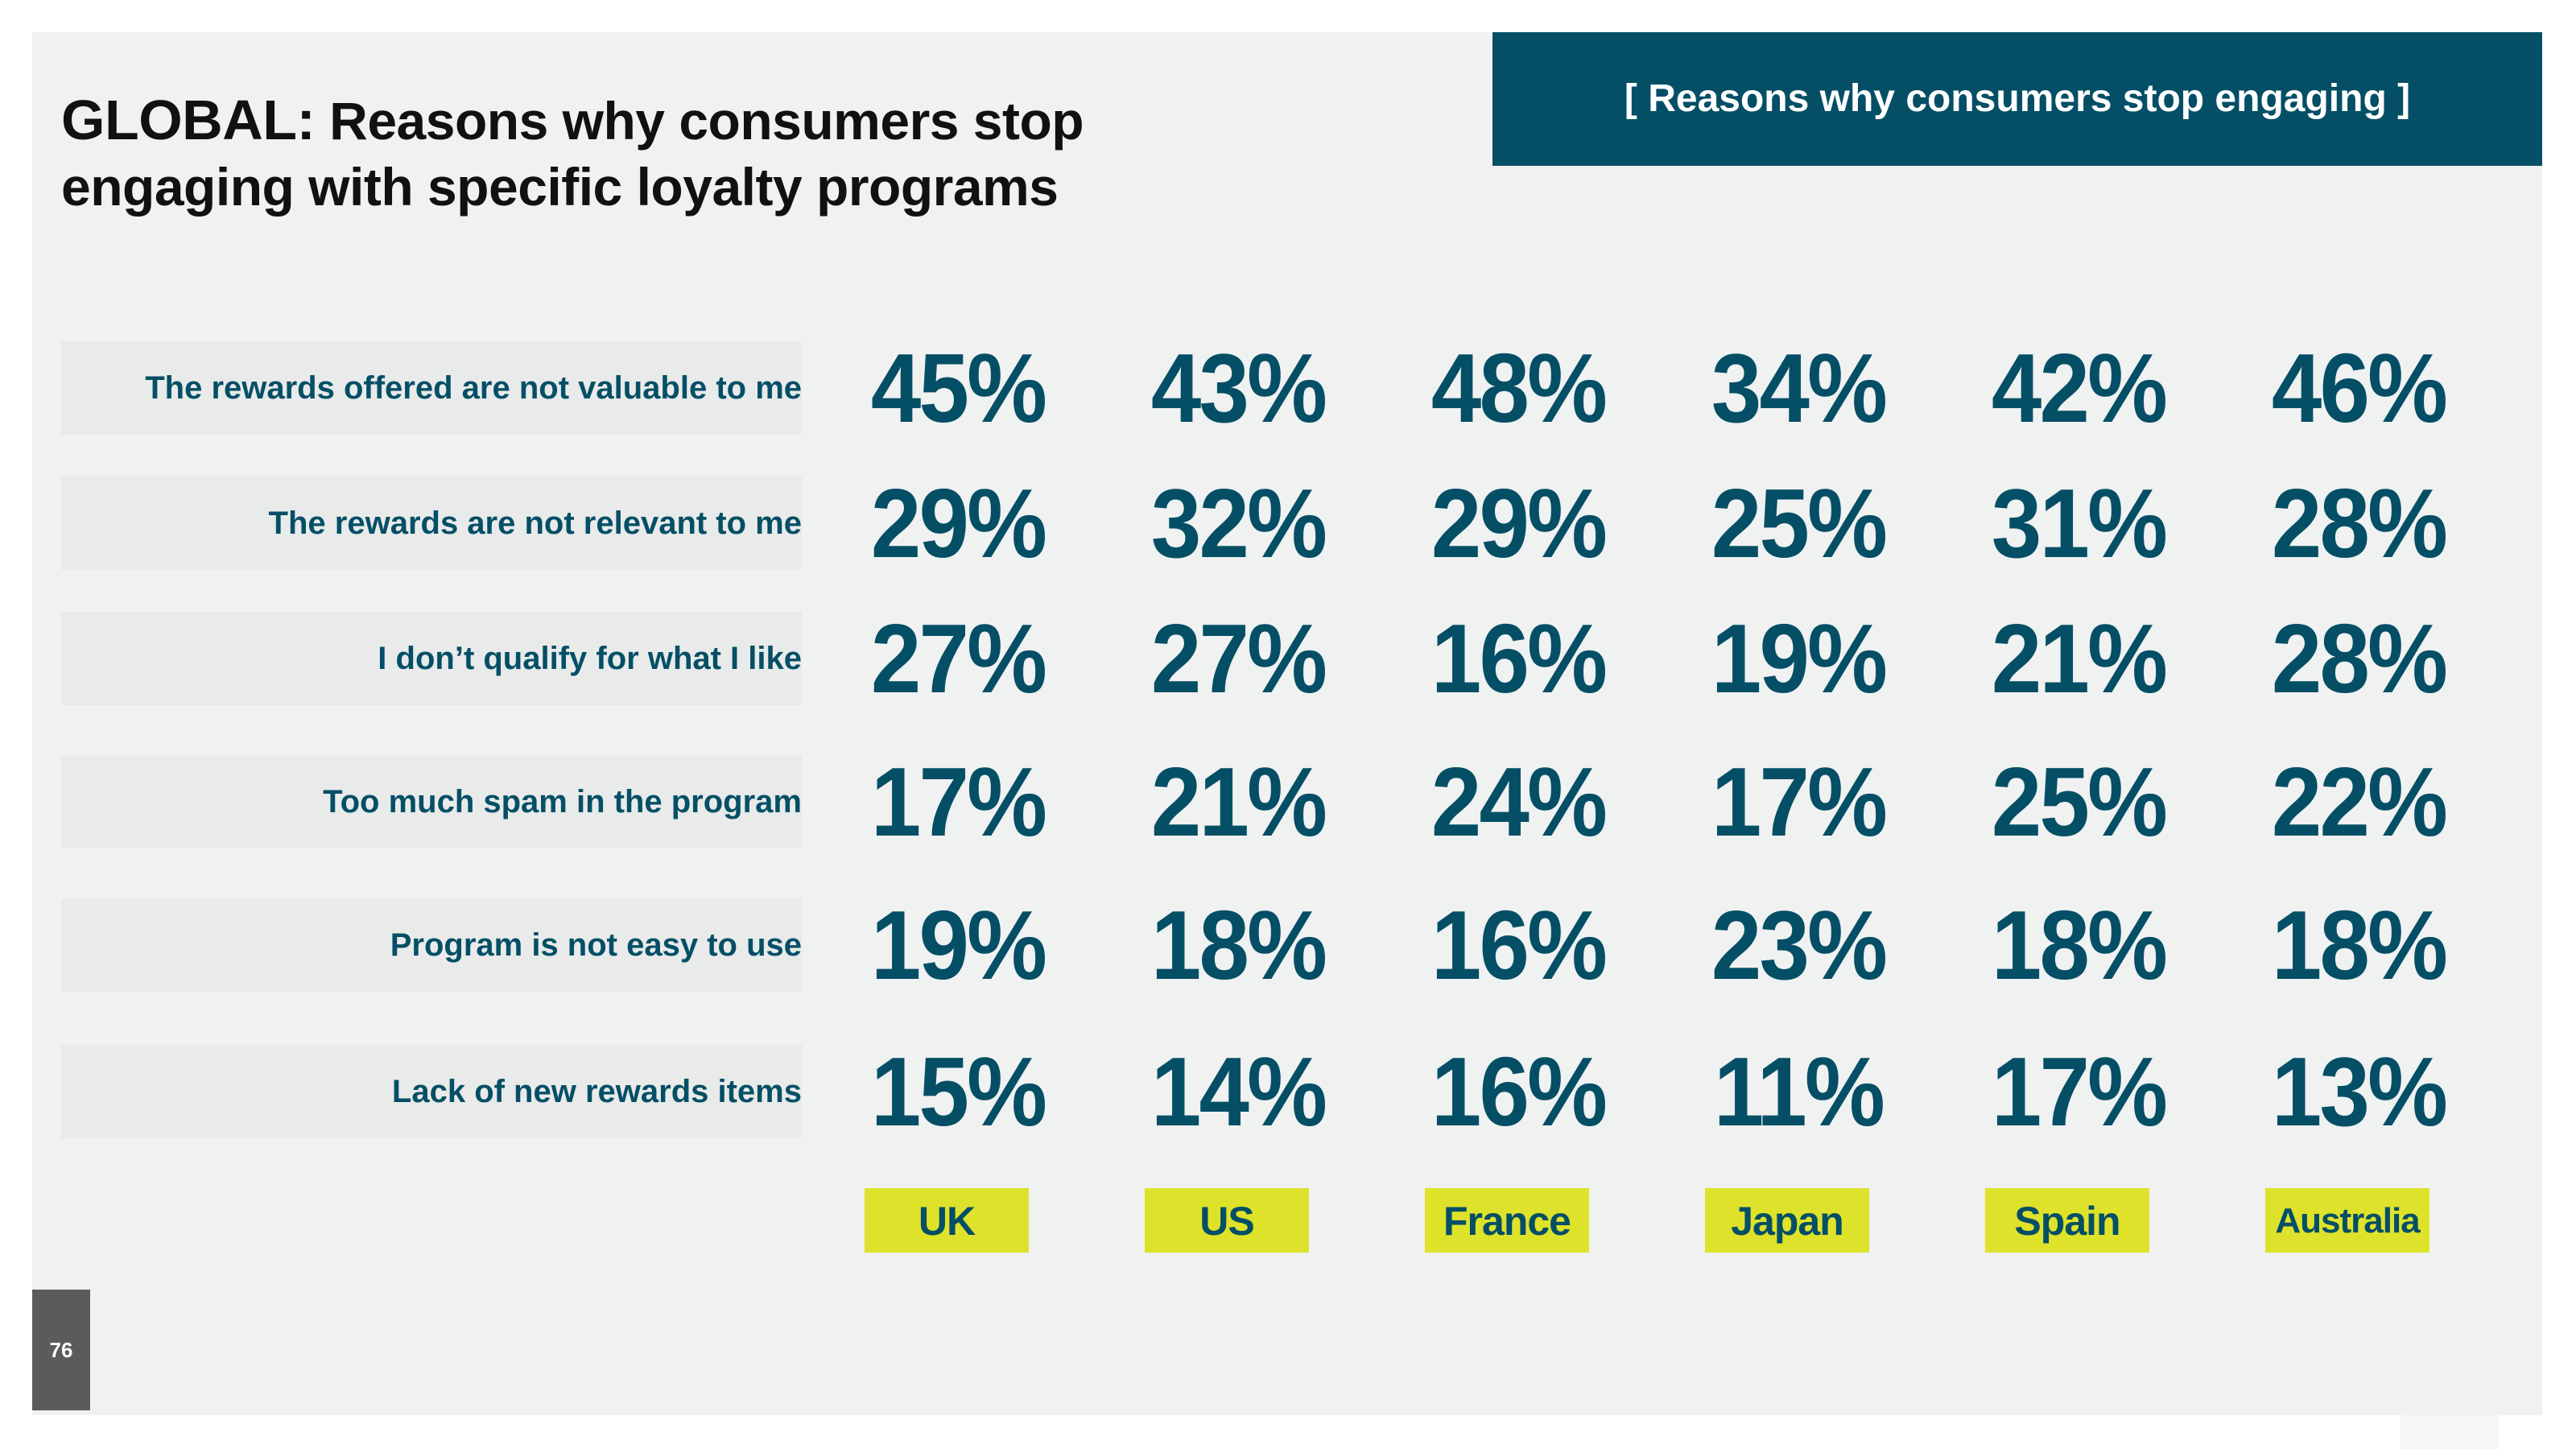 The width and height of the screenshot is (2576, 1449). What do you see at coordinates (590, 658) in the screenshot?
I see `row-label: I don’t qualify for what I like` at bounding box center [590, 658].